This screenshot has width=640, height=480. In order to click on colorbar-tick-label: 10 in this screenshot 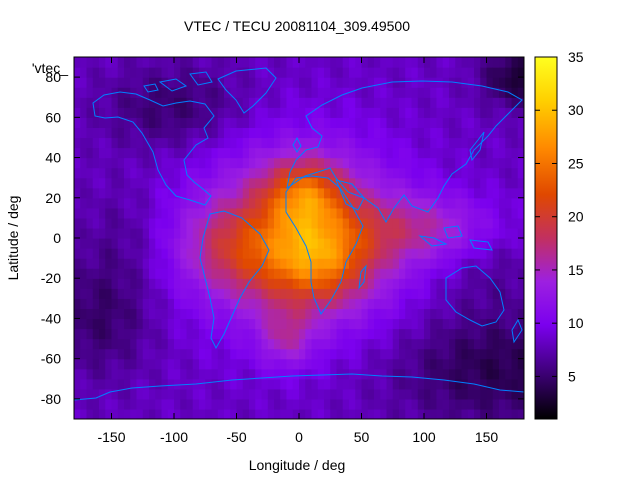, I will do `click(576, 323)`.